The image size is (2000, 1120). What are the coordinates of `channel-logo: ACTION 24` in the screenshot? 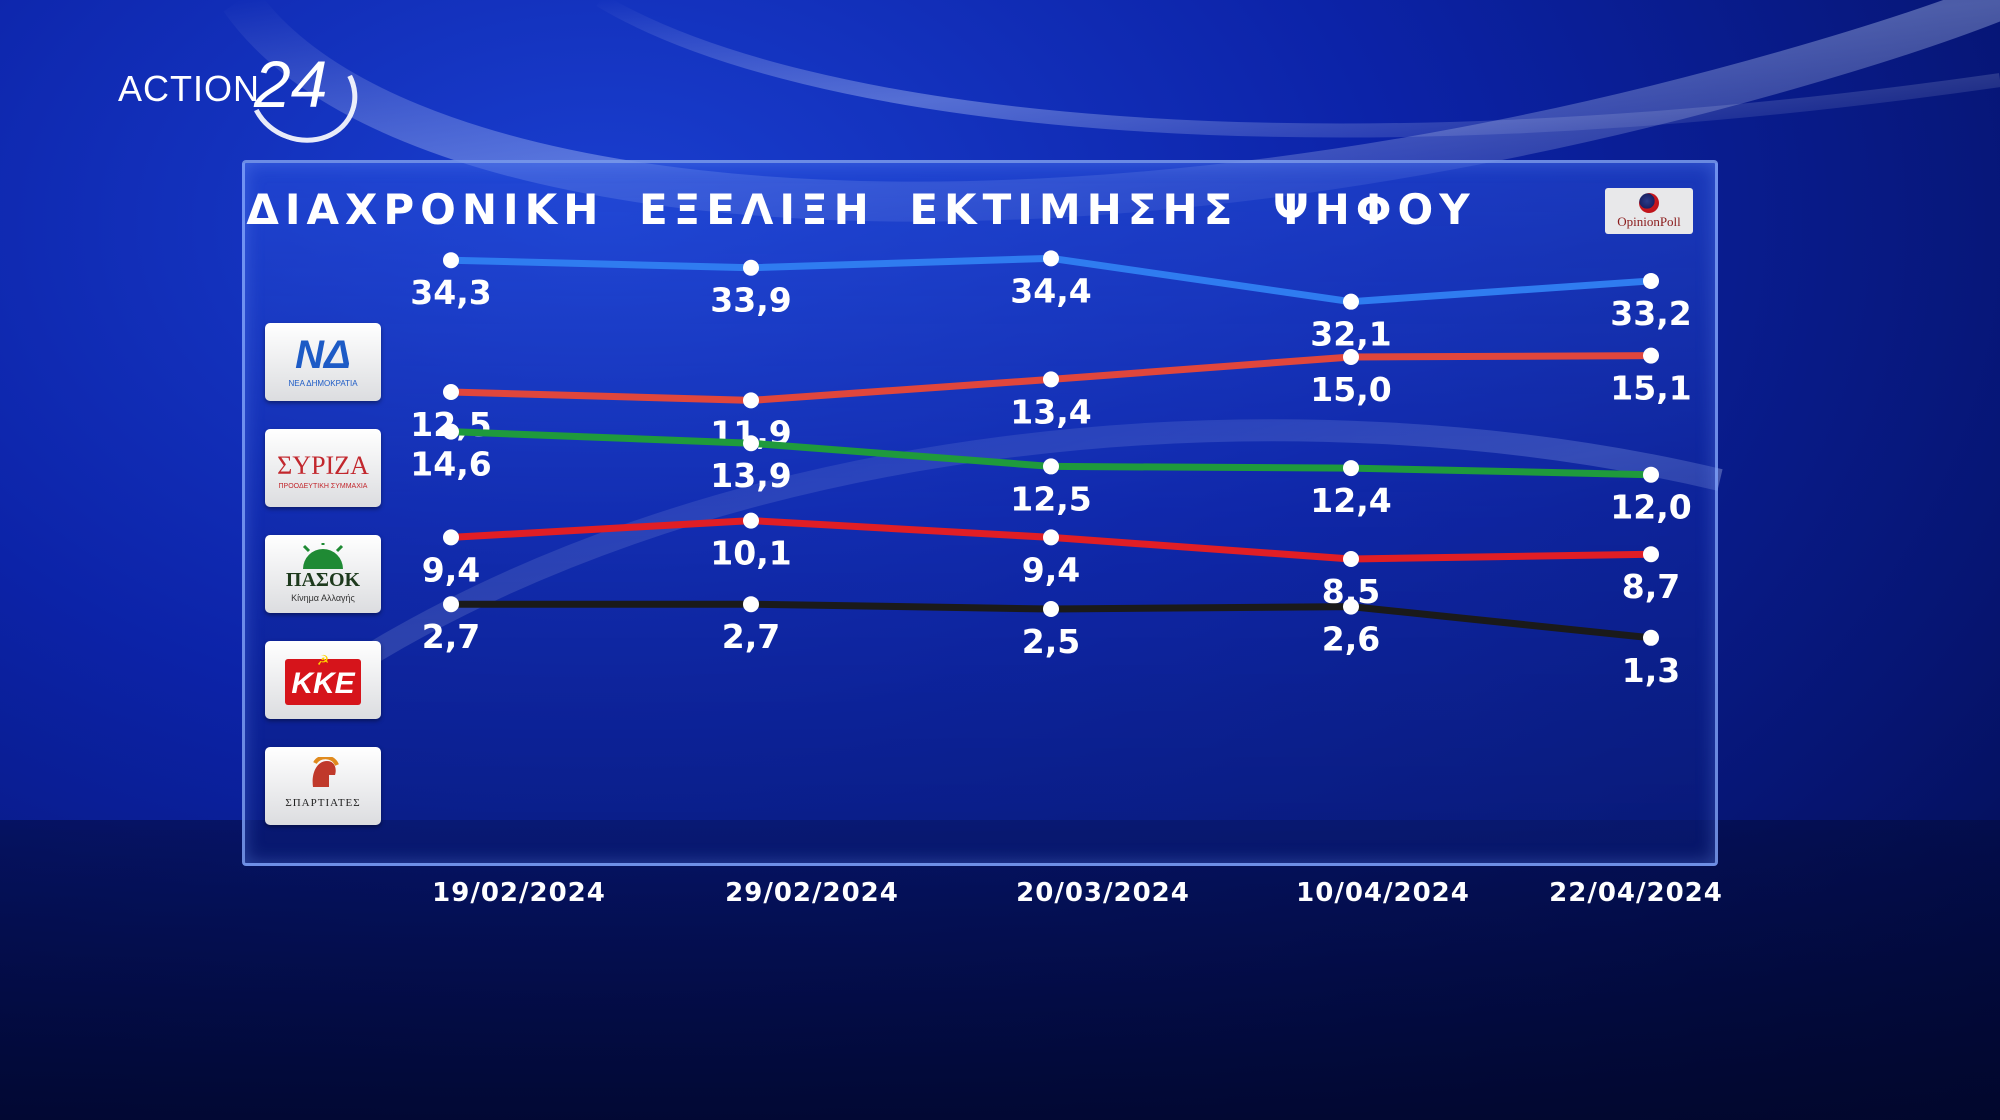 It's located at (245, 93).